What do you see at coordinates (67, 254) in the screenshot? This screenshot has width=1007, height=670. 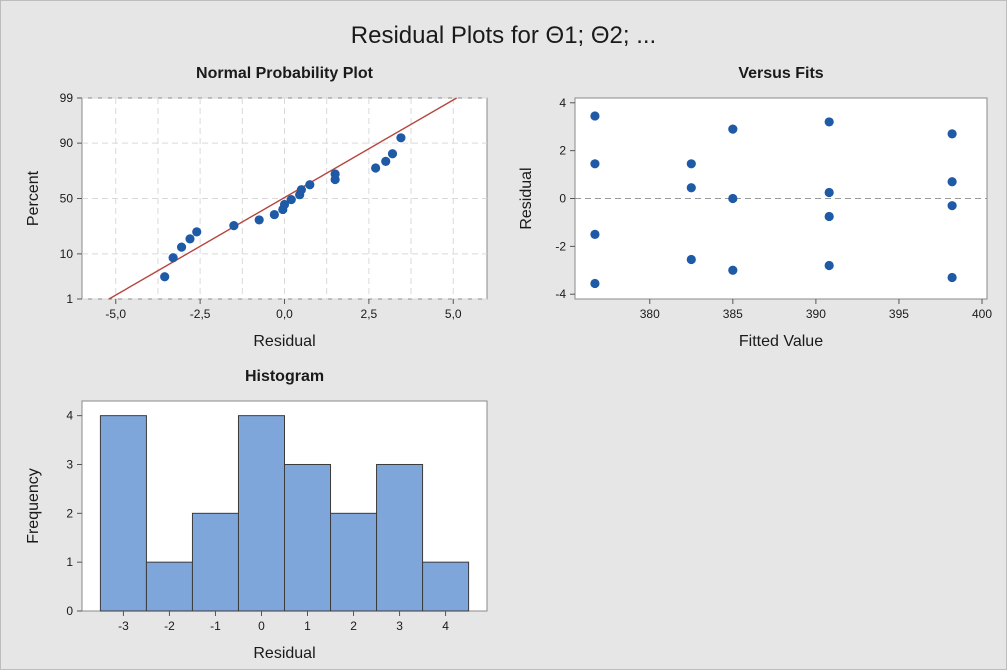 I see `npp-y-tick-label: 10` at bounding box center [67, 254].